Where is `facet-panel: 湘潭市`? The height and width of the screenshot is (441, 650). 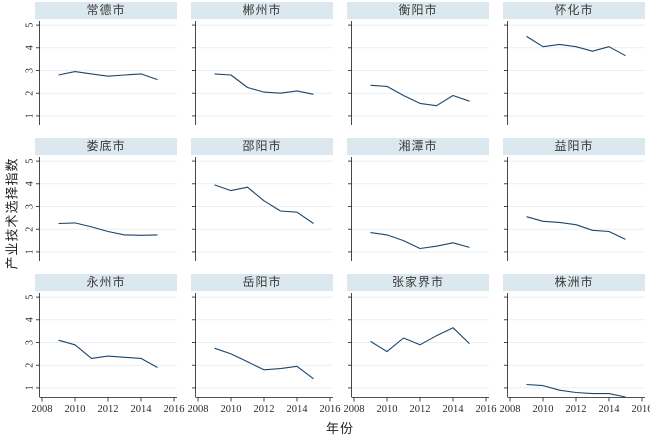
facet-panel: 湘潭市 is located at coordinates (418, 199).